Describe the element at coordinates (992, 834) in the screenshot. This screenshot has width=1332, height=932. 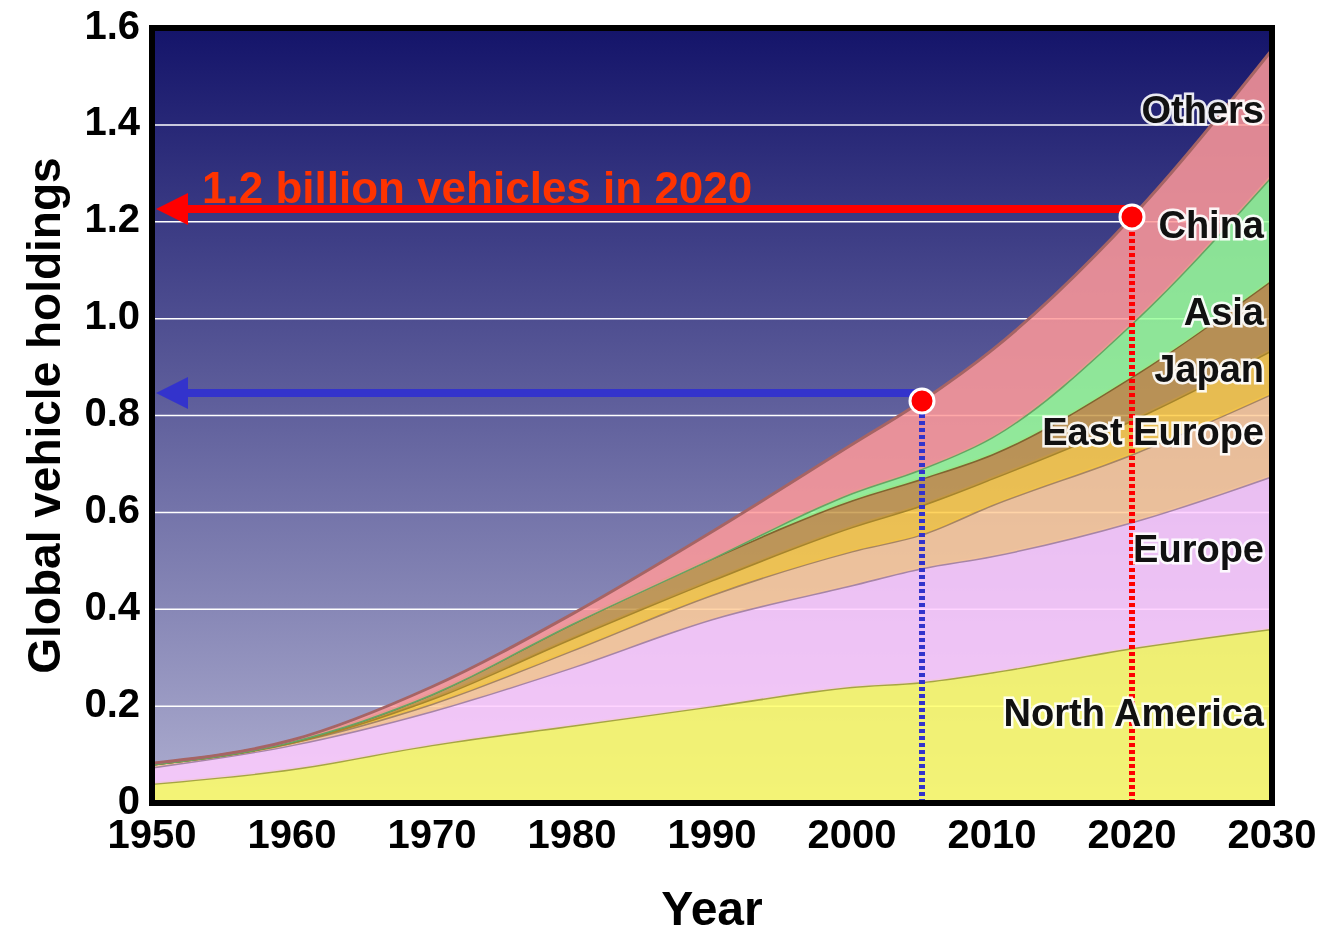
I see `x-tick-label: 2010` at that location.